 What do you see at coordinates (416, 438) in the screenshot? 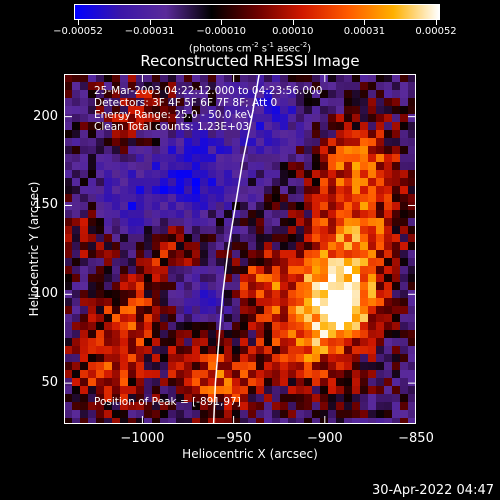
I see `x-tick-label: −850` at bounding box center [416, 438].